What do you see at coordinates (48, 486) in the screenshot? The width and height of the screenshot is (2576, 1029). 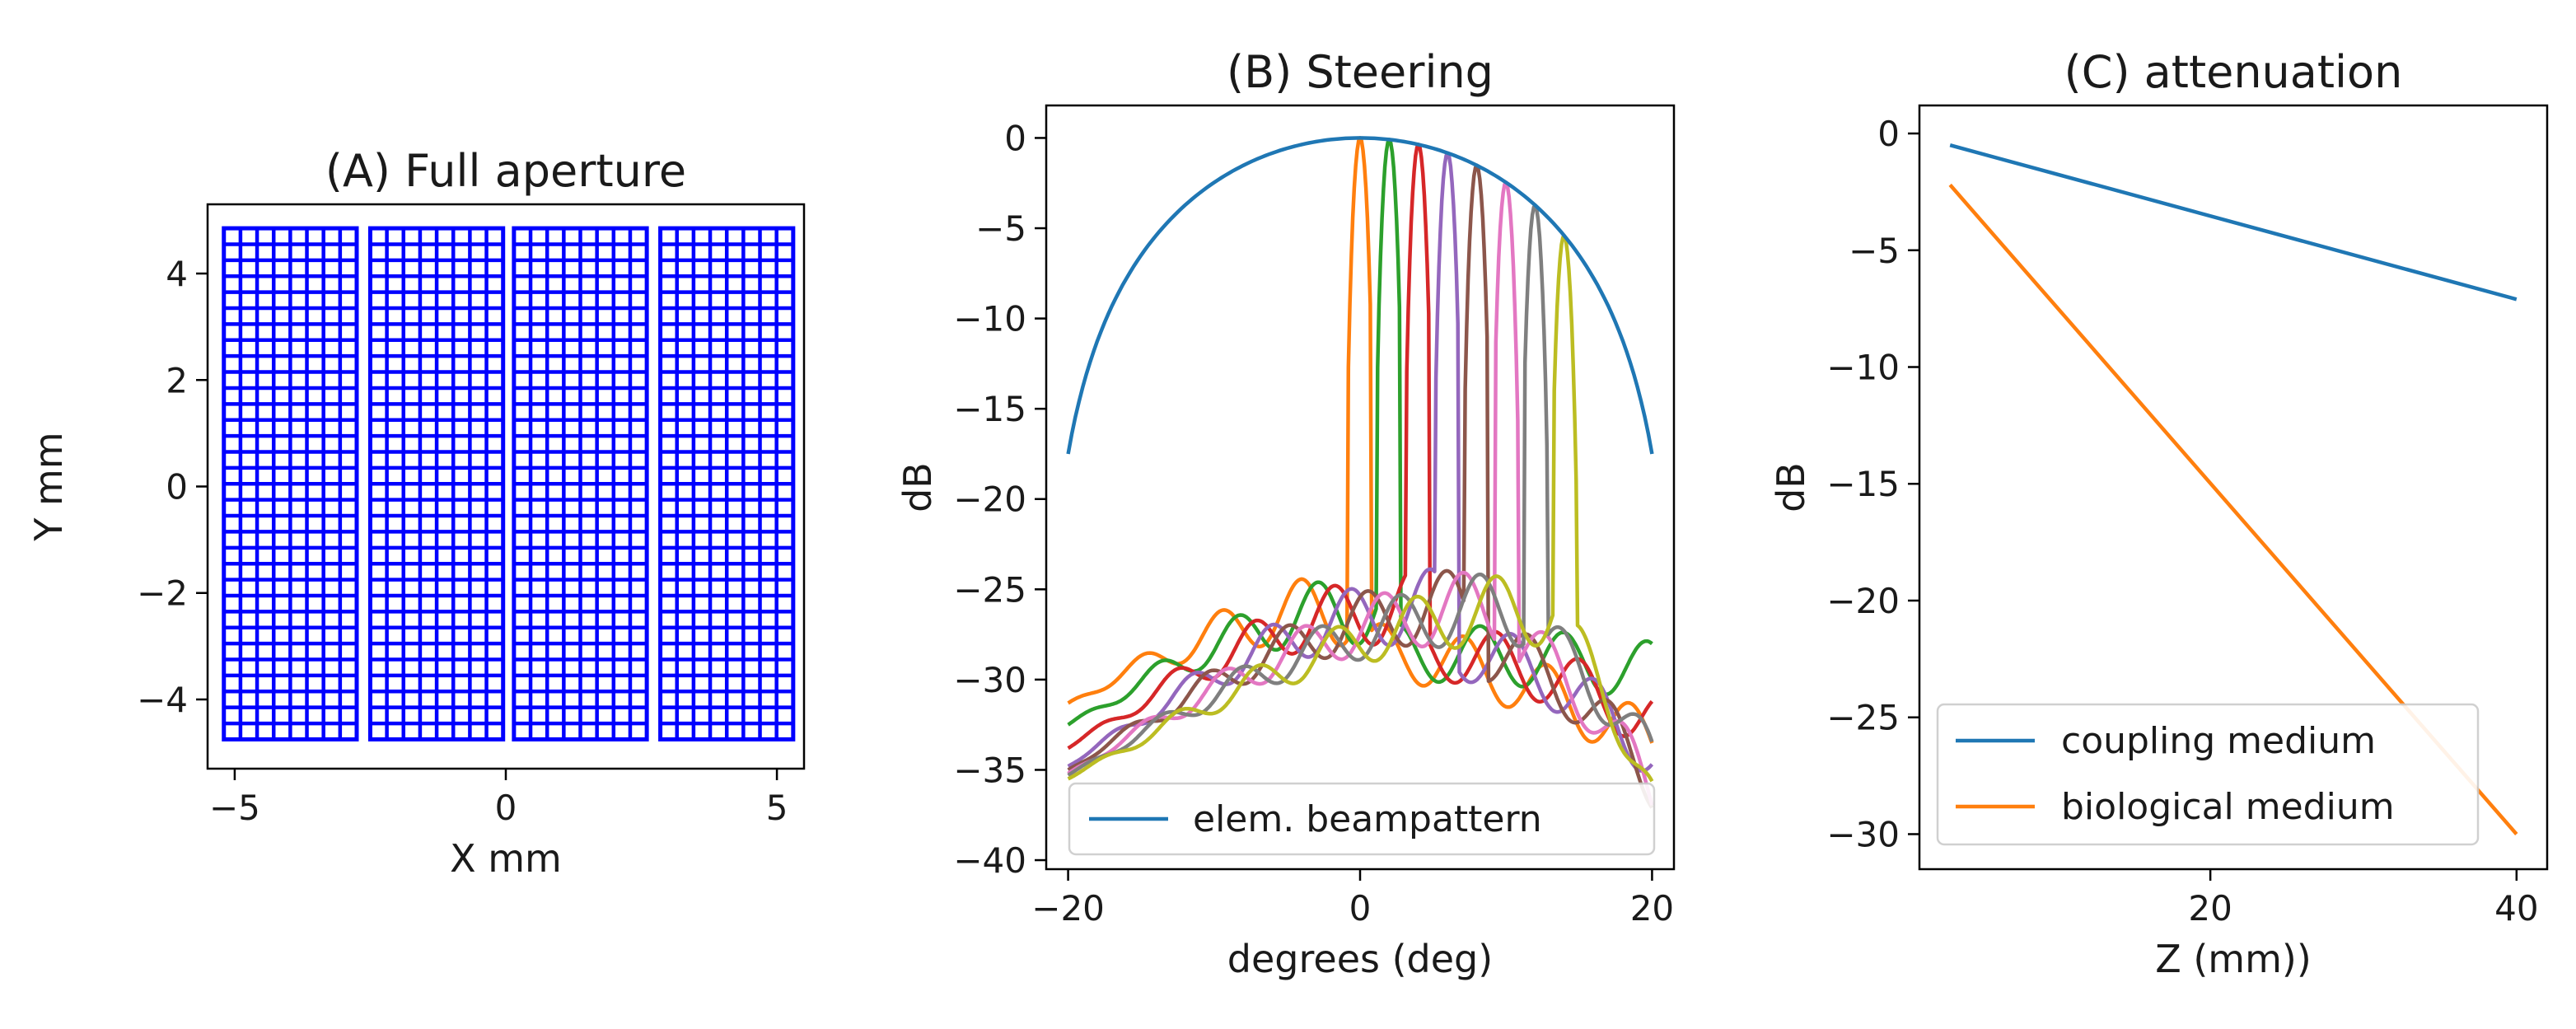 I see `y-axis-label: Y mm` at bounding box center [48, 486].